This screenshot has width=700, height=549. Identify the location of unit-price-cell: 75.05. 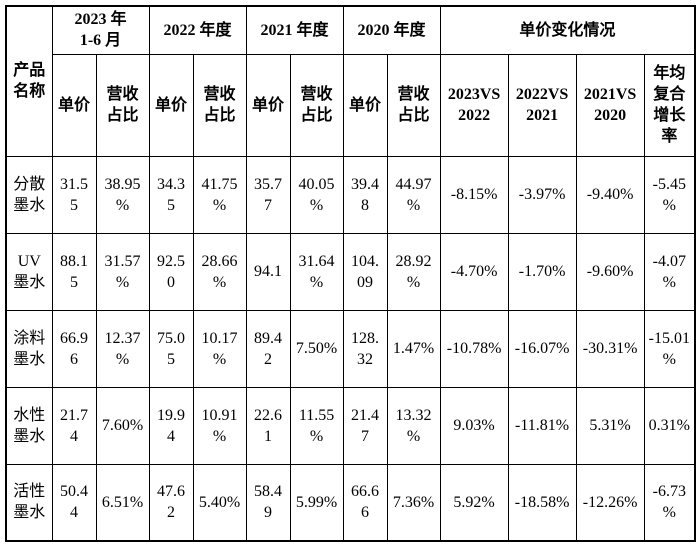
(171, 348).